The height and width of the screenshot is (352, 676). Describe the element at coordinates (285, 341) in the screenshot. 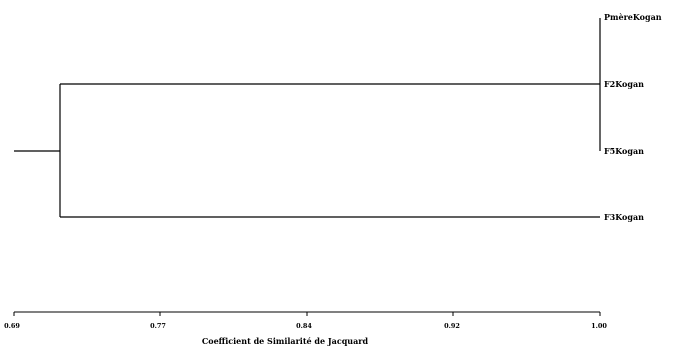

I see `x-axis-title: Coefficient de Similarité de Jacquard` at that location.